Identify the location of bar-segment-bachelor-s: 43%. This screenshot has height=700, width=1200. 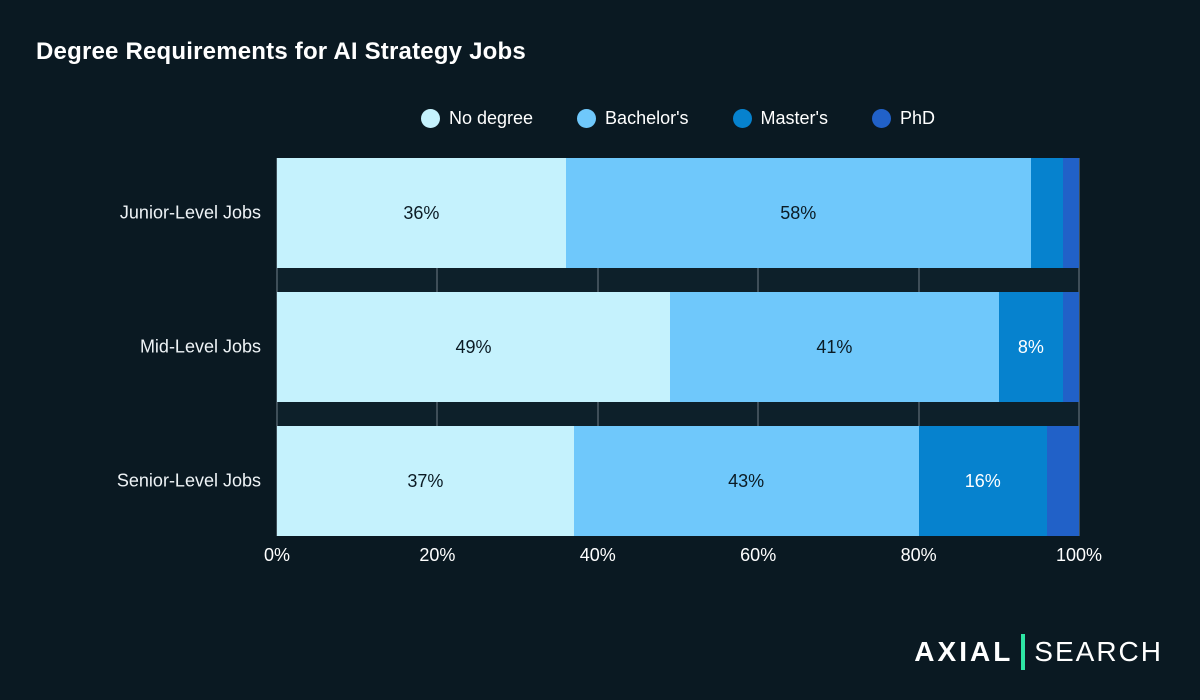
(746, 481).